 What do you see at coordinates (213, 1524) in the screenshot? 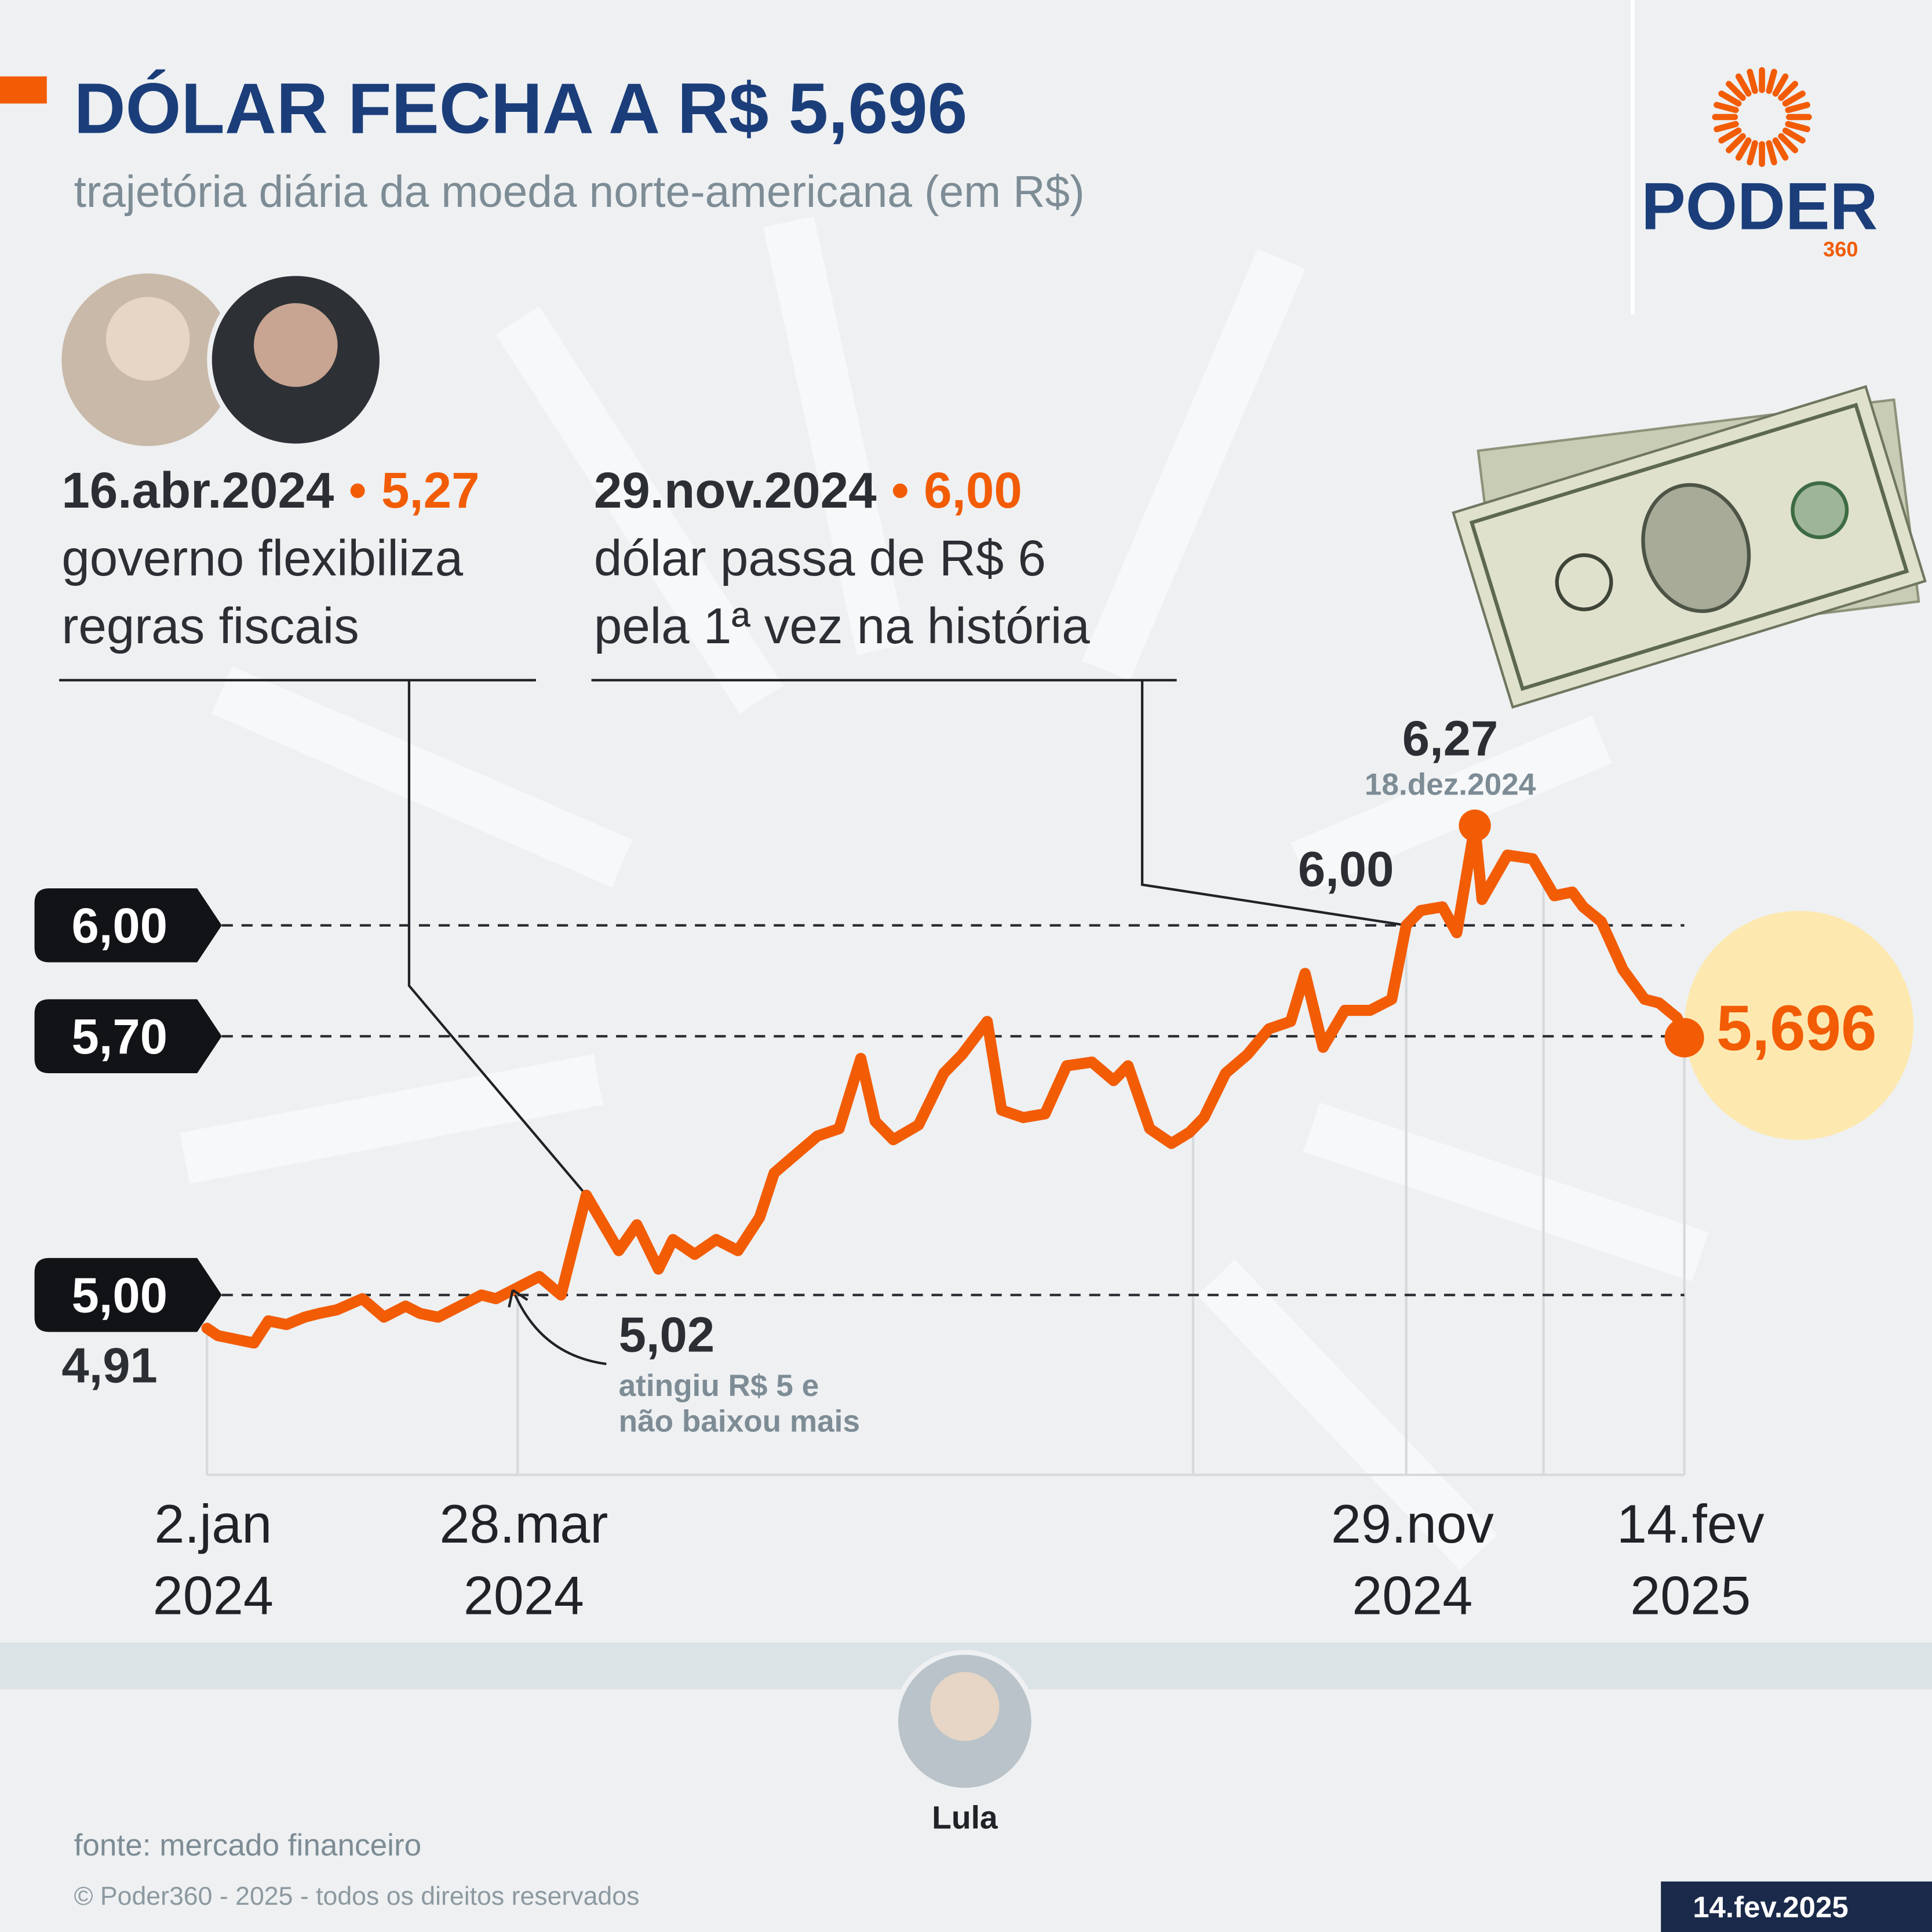
I see `x-tick-label: 2.jan` at bounding box center [213, 1524].